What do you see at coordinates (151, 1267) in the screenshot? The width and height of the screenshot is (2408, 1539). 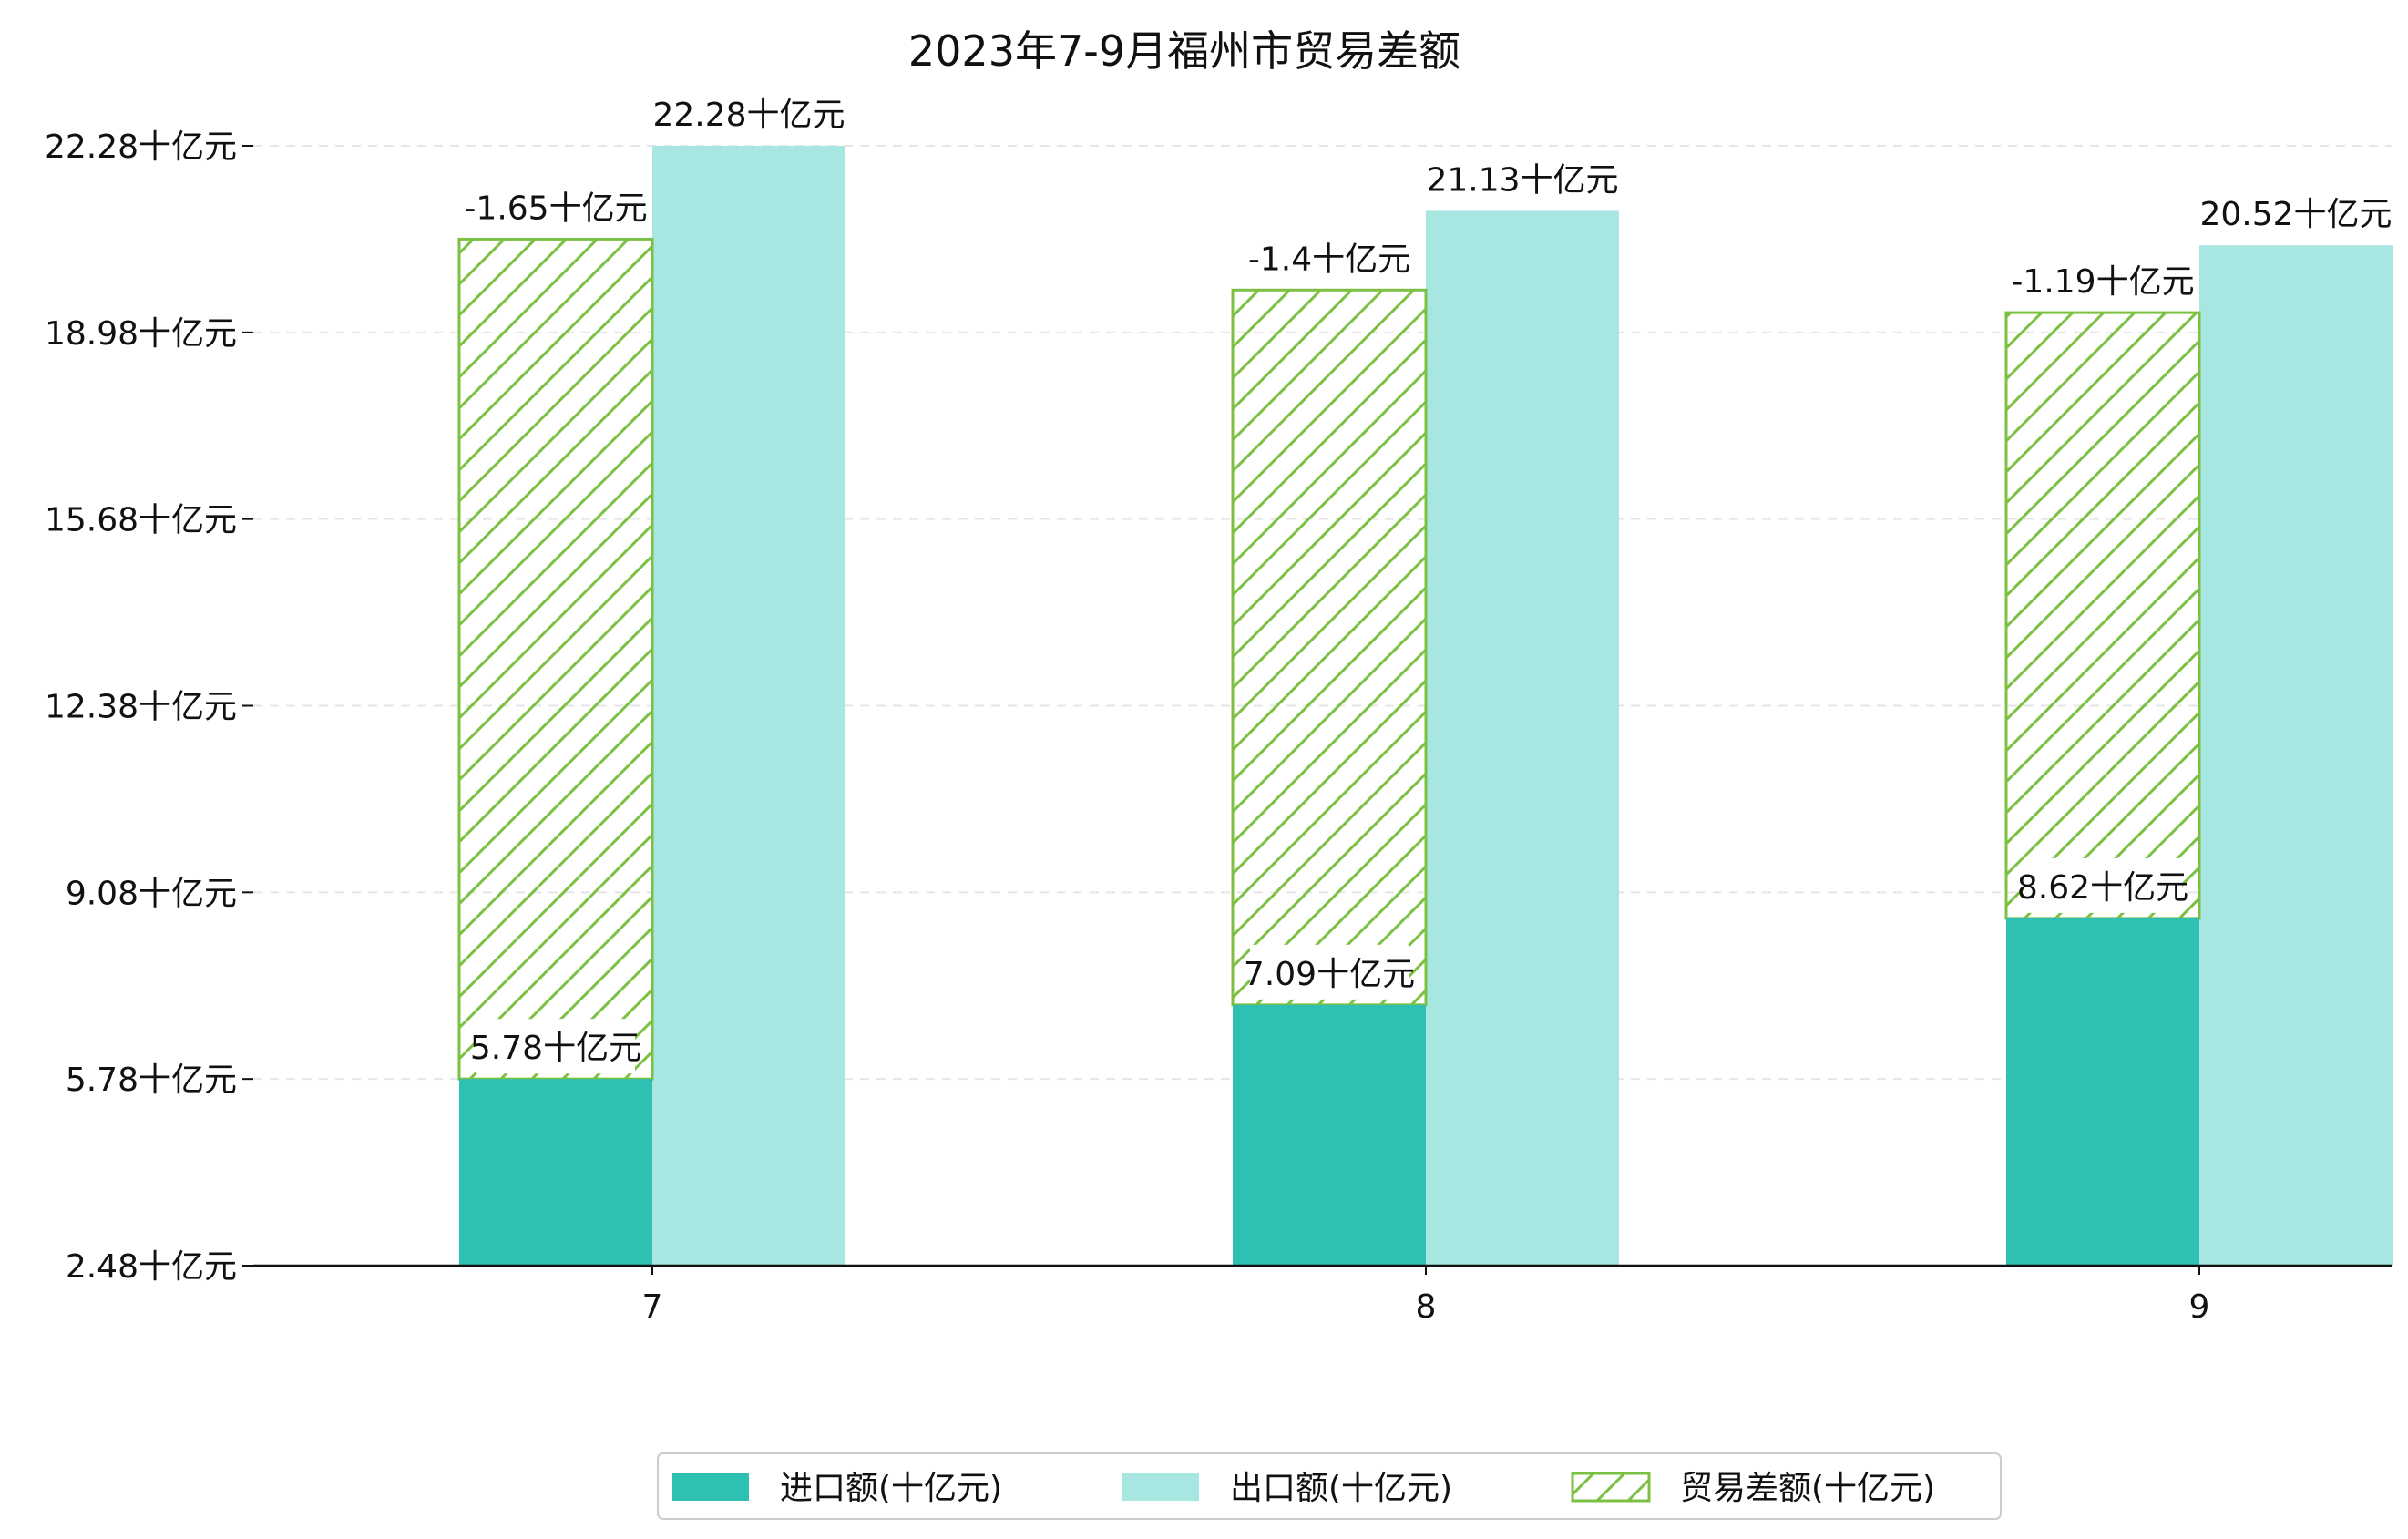 I see `y-tick-label: 2.48十亿元` at bounding box center [151, 1267].